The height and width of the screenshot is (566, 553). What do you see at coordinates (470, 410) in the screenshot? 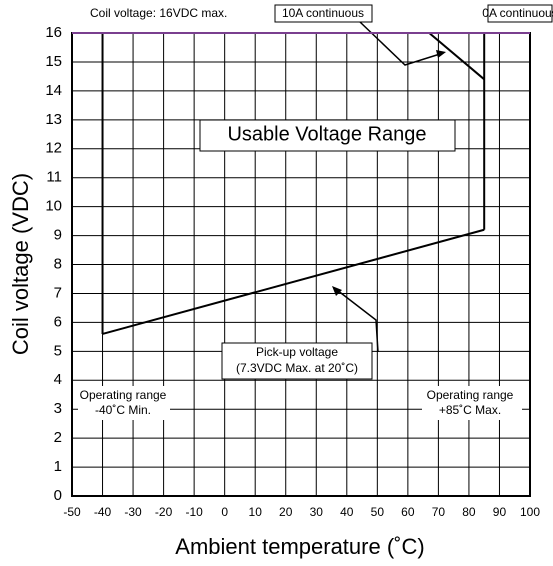
I see `annotation: +85˚C Max.` at bounding box center [470, 410].